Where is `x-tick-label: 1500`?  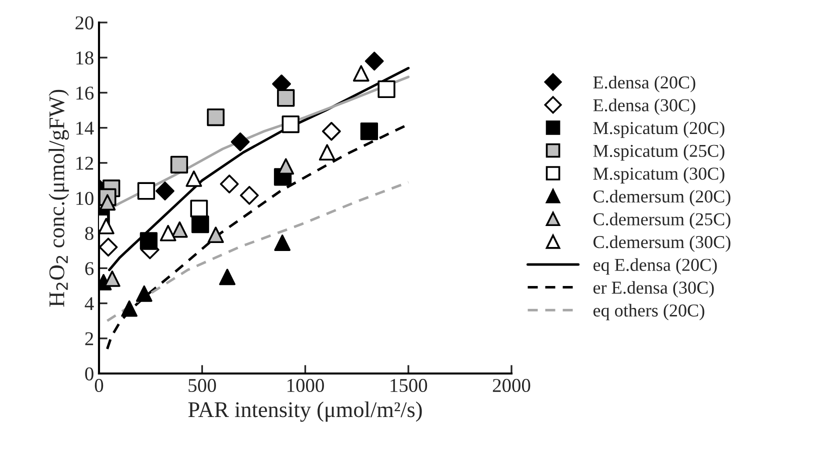
x-tick-label: 1500 is located at coordinates (409, 385).